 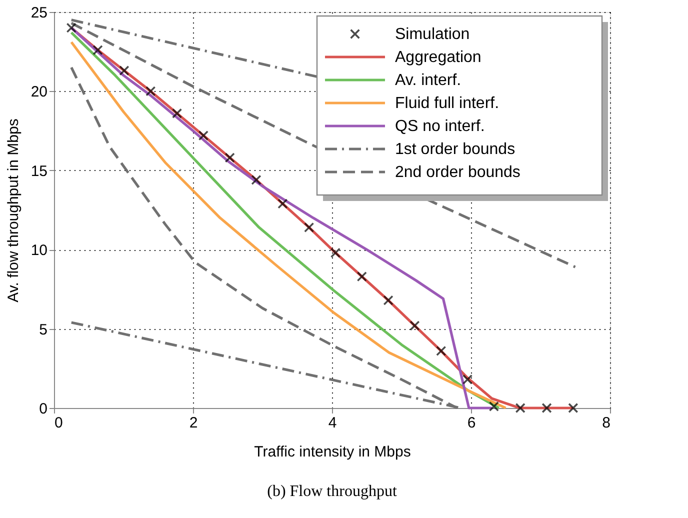 What do you see at coordinates (332, 423) in the screenshot?
I see `x-tick-label: 4` at bounding box center [332, 423].